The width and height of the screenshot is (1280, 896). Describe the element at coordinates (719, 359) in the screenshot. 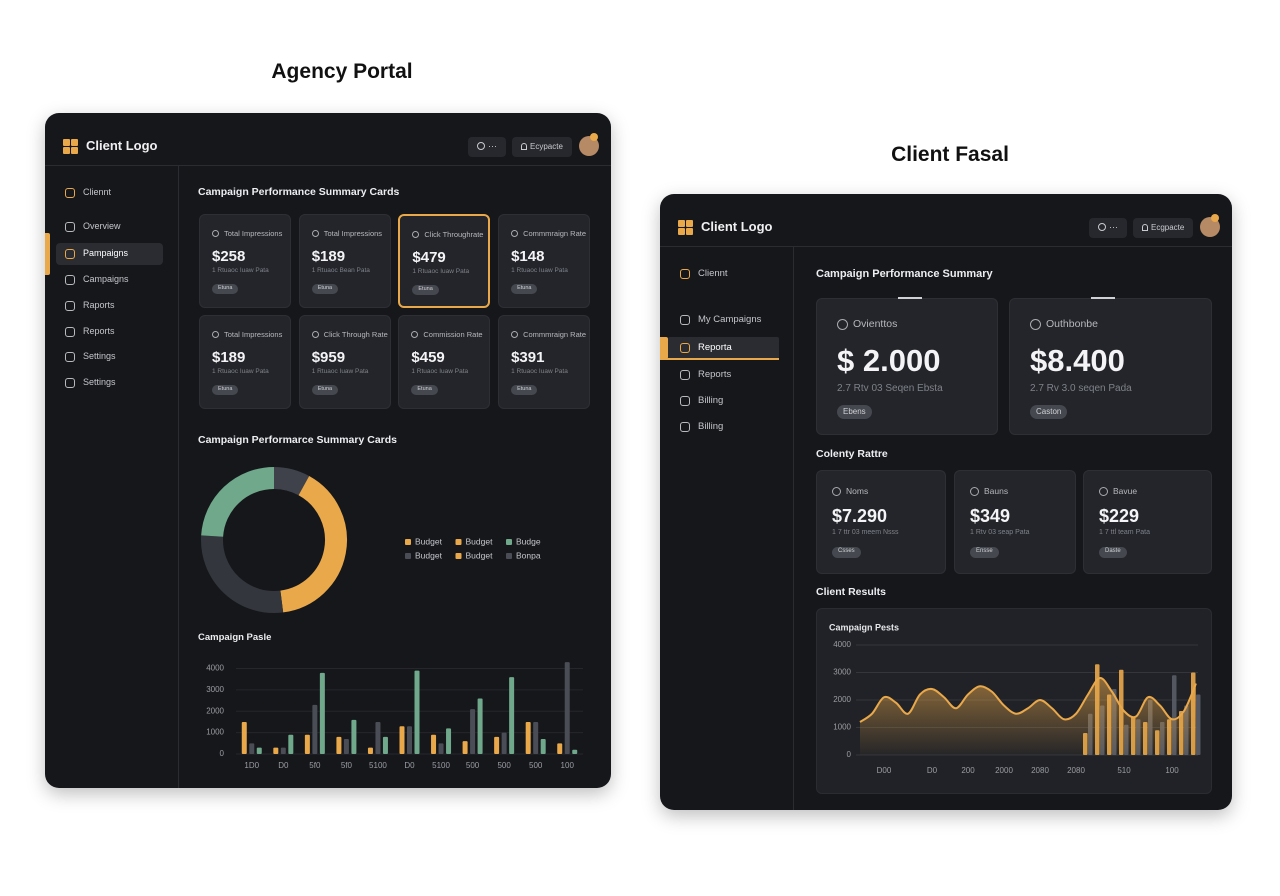

I see `nav-underline` at that location.